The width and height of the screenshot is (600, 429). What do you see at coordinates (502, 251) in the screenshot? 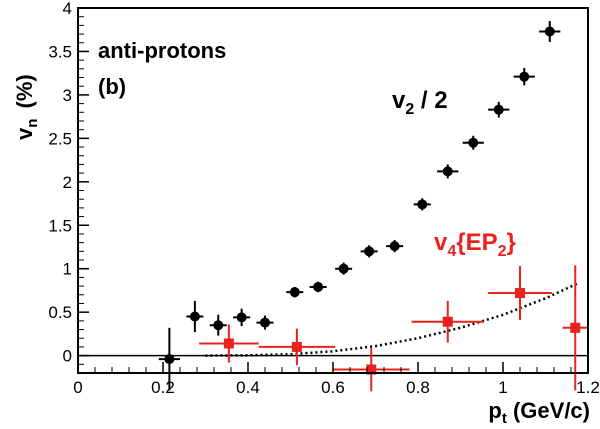
I see `v4-label-sub2: 2` at bounding box center [502, 251].